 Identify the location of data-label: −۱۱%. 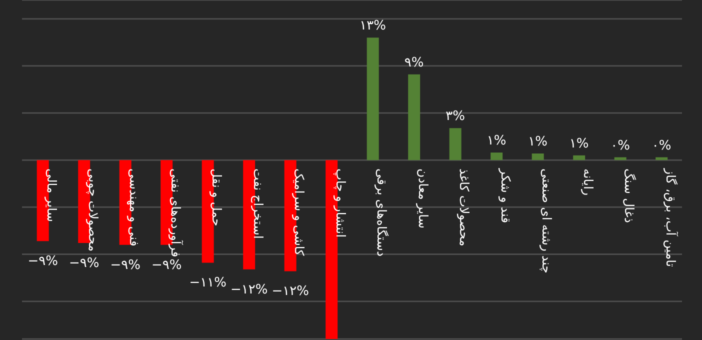
(207, 283).